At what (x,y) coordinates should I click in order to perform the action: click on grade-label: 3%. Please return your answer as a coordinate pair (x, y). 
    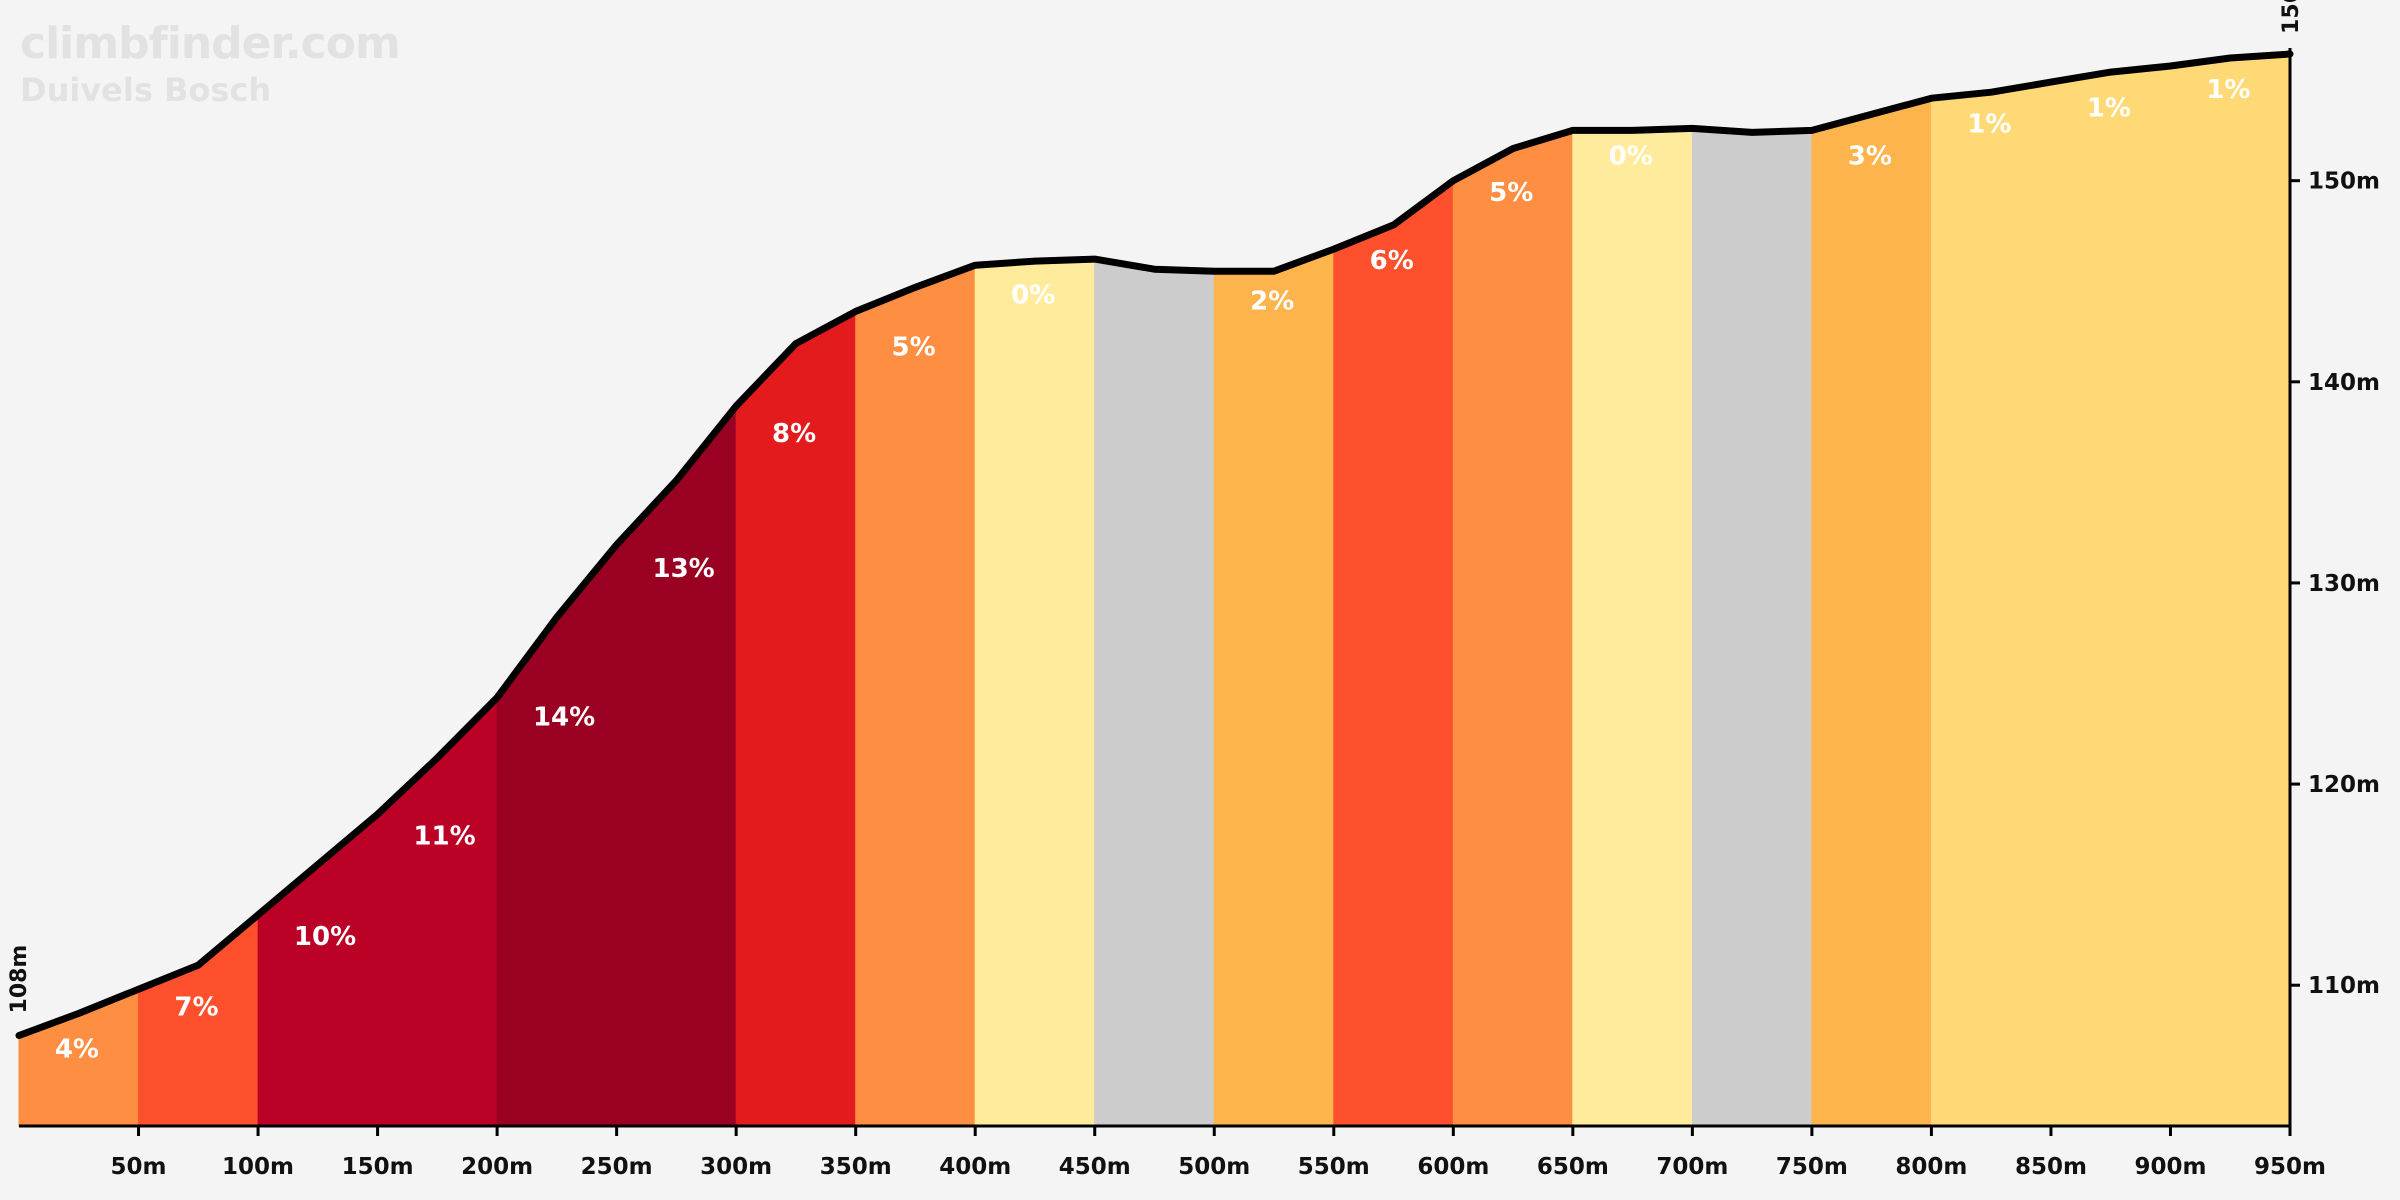
    Looking at the image, I should click on (1870, 157).